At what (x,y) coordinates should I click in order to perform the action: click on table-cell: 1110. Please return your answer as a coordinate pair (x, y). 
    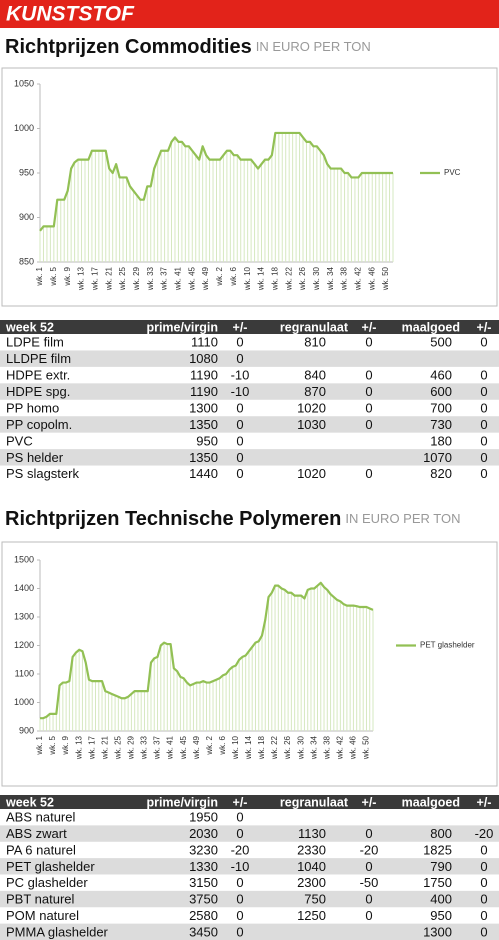
    Looking at the image, I should click on (204, 342).